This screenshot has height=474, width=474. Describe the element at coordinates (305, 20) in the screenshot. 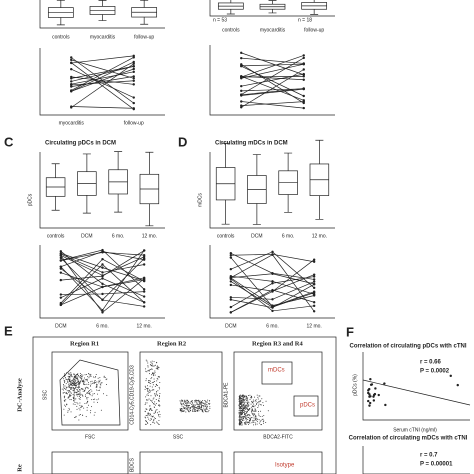

I see `n-label: n = 18` at that location.